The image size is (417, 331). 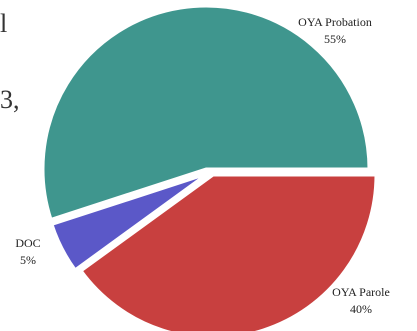 What do you see at coordinates (335, 22) in the screenshot?
I see `slice-label-oya-probation-name: OYA Probation` at bounding box center [335, 22].